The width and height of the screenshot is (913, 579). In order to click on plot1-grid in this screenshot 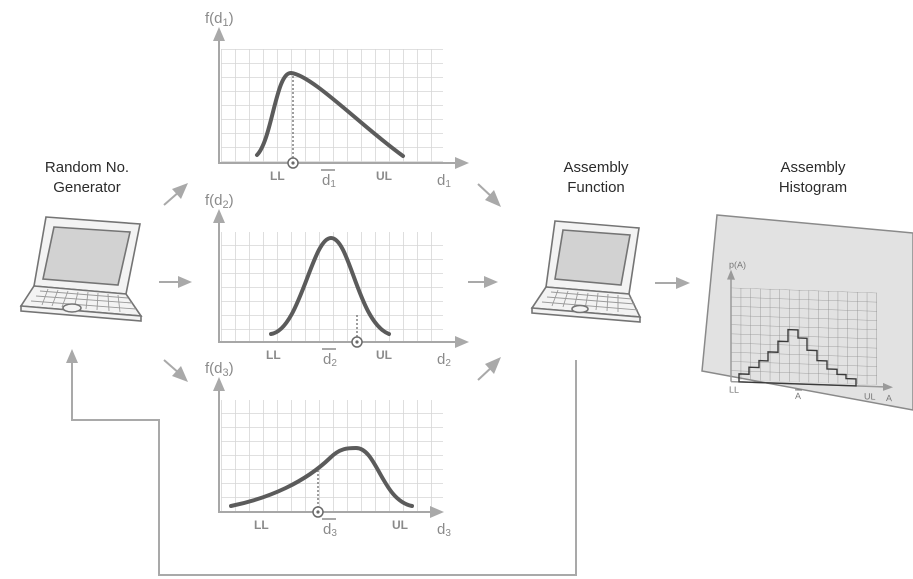, I will do `click(332, 105)`.